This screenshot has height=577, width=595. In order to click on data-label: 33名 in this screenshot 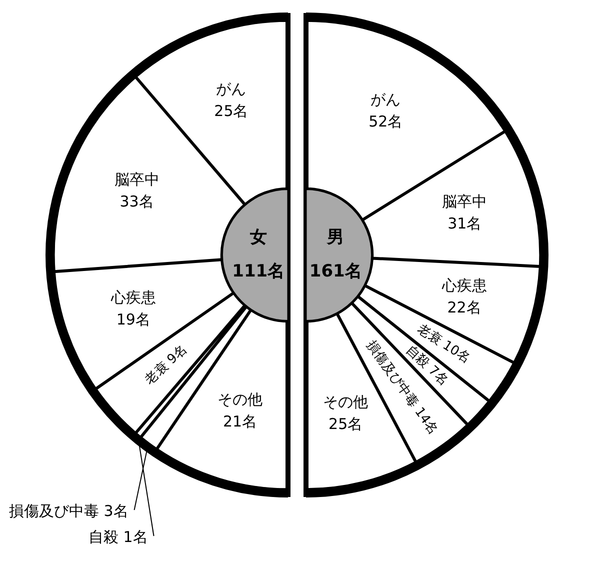, I will do `click(137, 201)`.